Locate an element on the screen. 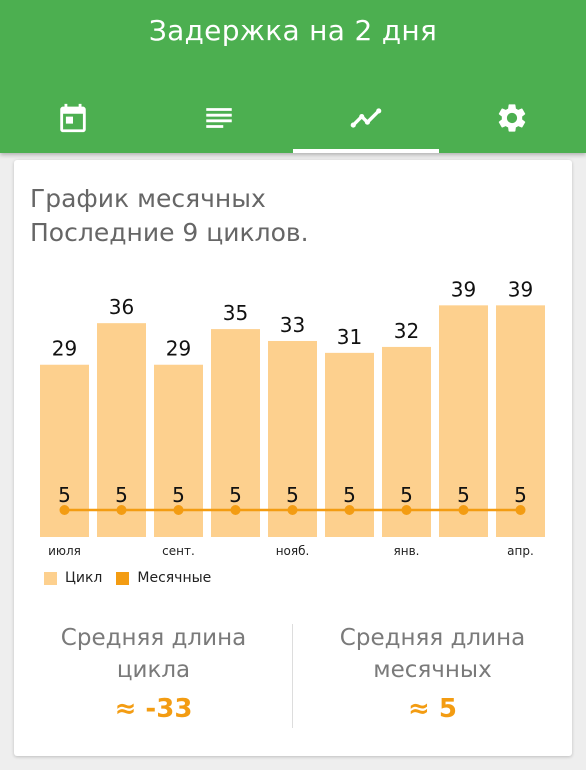 The image size is (586, 770). avg-period-label-line1: Средняя длина is located at coordinates (432, 638).